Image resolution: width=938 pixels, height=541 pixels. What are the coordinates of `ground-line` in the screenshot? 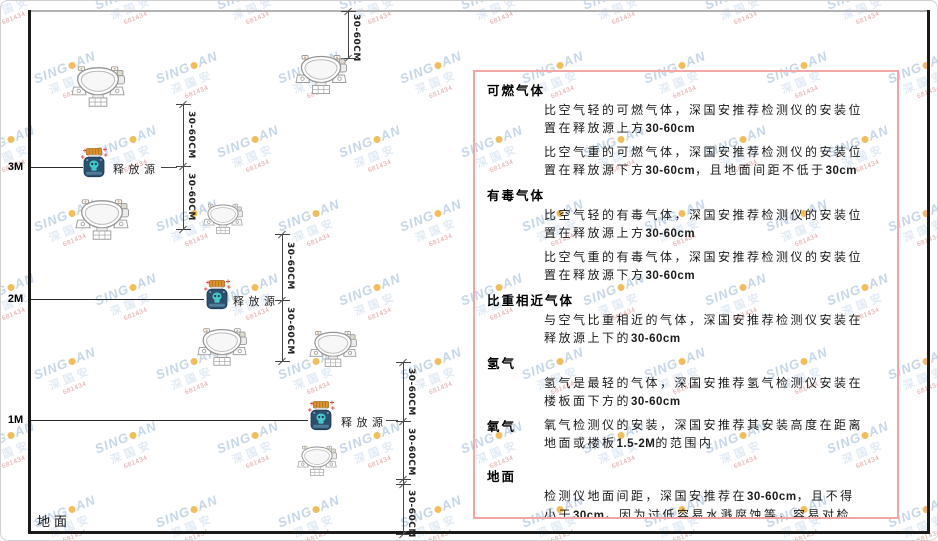 It's located at (479, 532).